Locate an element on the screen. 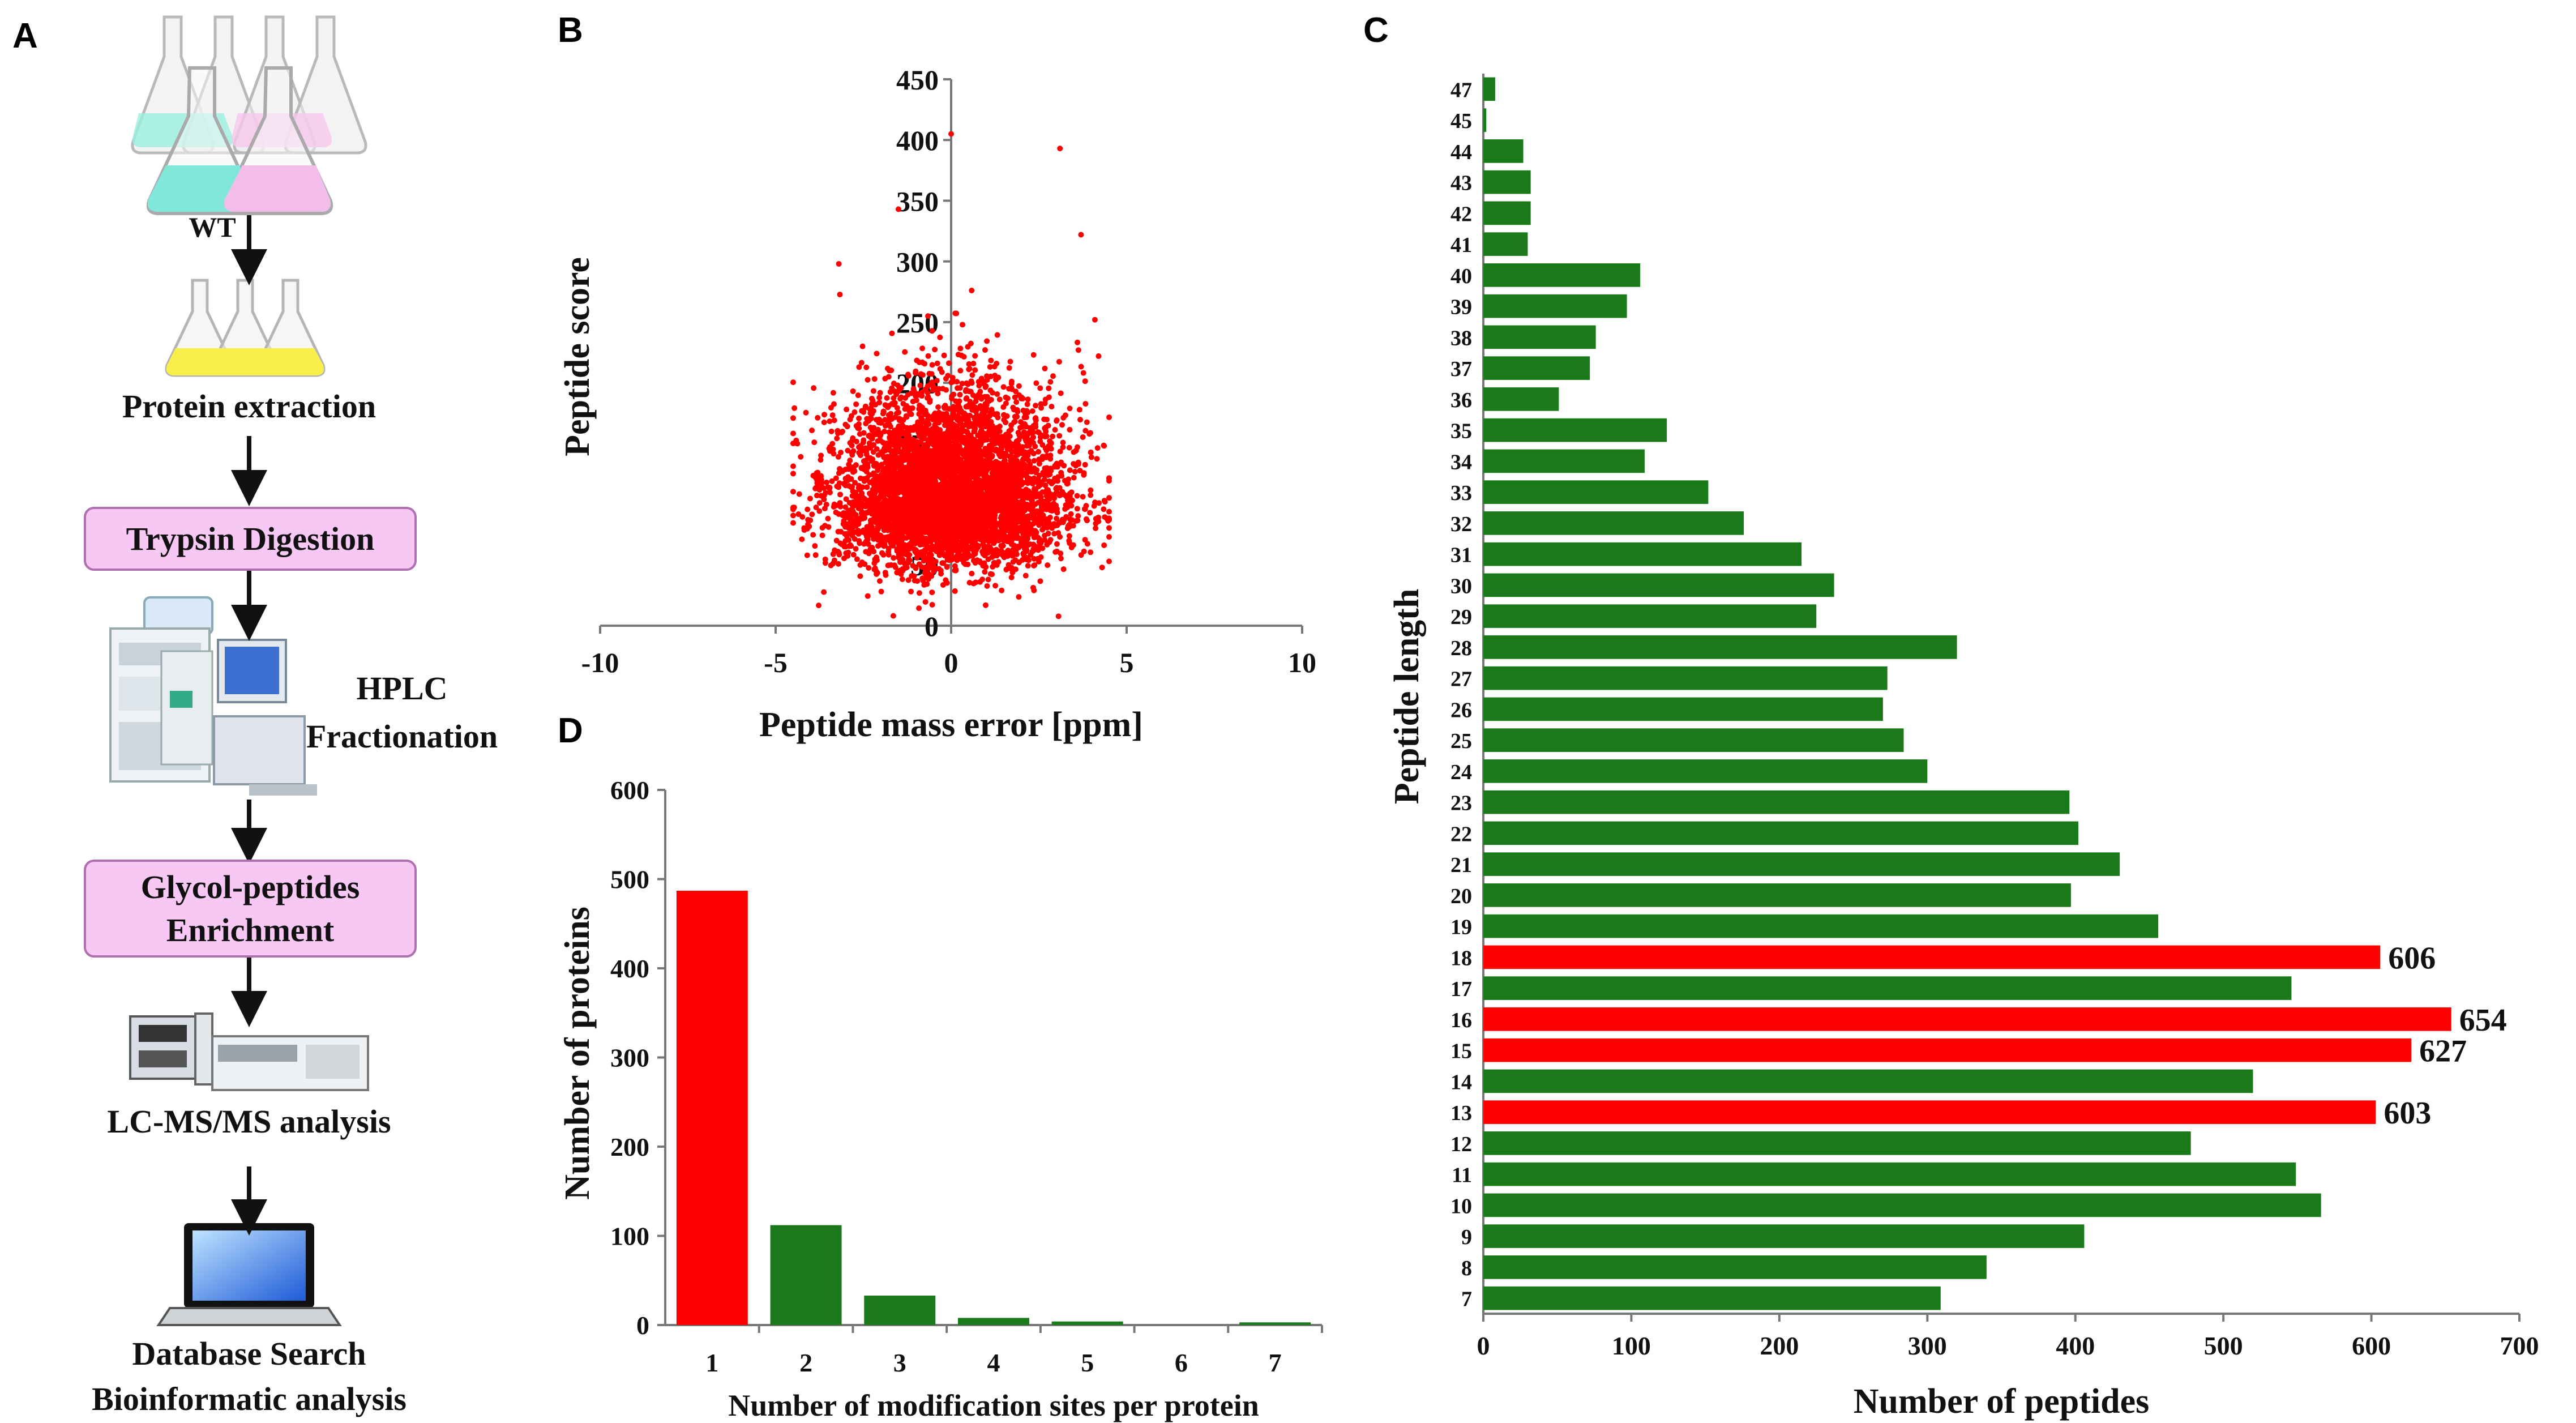 Image resolution: width=2576 pixels, height=1423 pixels. scatter-x-tick-label: 10 is located at coordinates (1302, 662).